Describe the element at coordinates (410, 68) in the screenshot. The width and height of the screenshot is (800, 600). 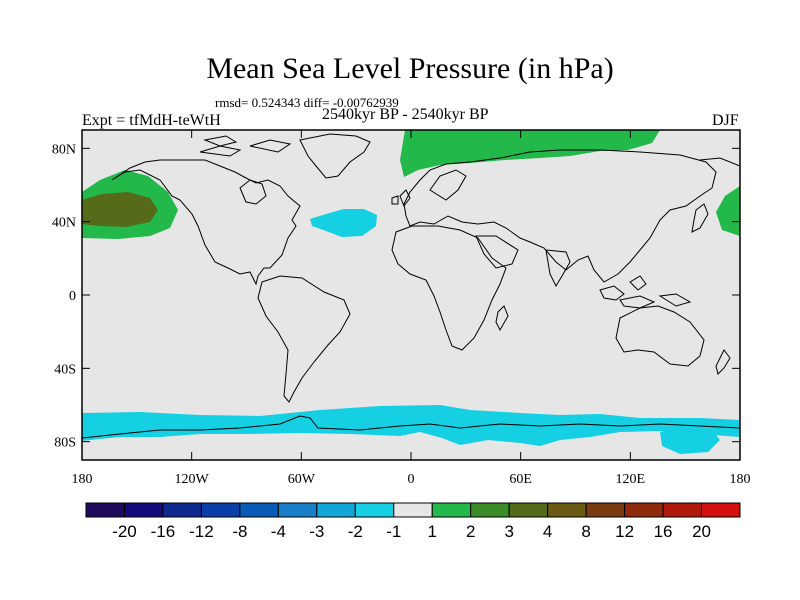
I see `map-title: Mean Sea Level Pressure (in hPa)` at that location.